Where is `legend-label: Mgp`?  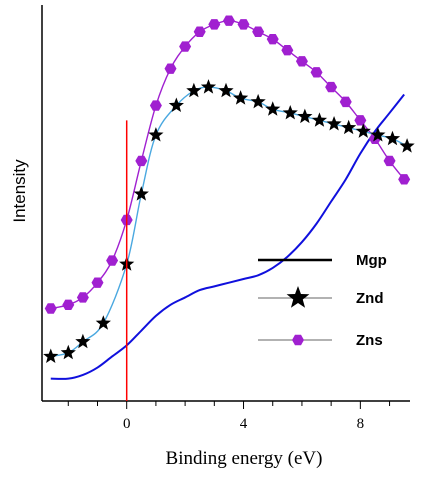 legend-label: Mgp is located at coordinates (371, 260).